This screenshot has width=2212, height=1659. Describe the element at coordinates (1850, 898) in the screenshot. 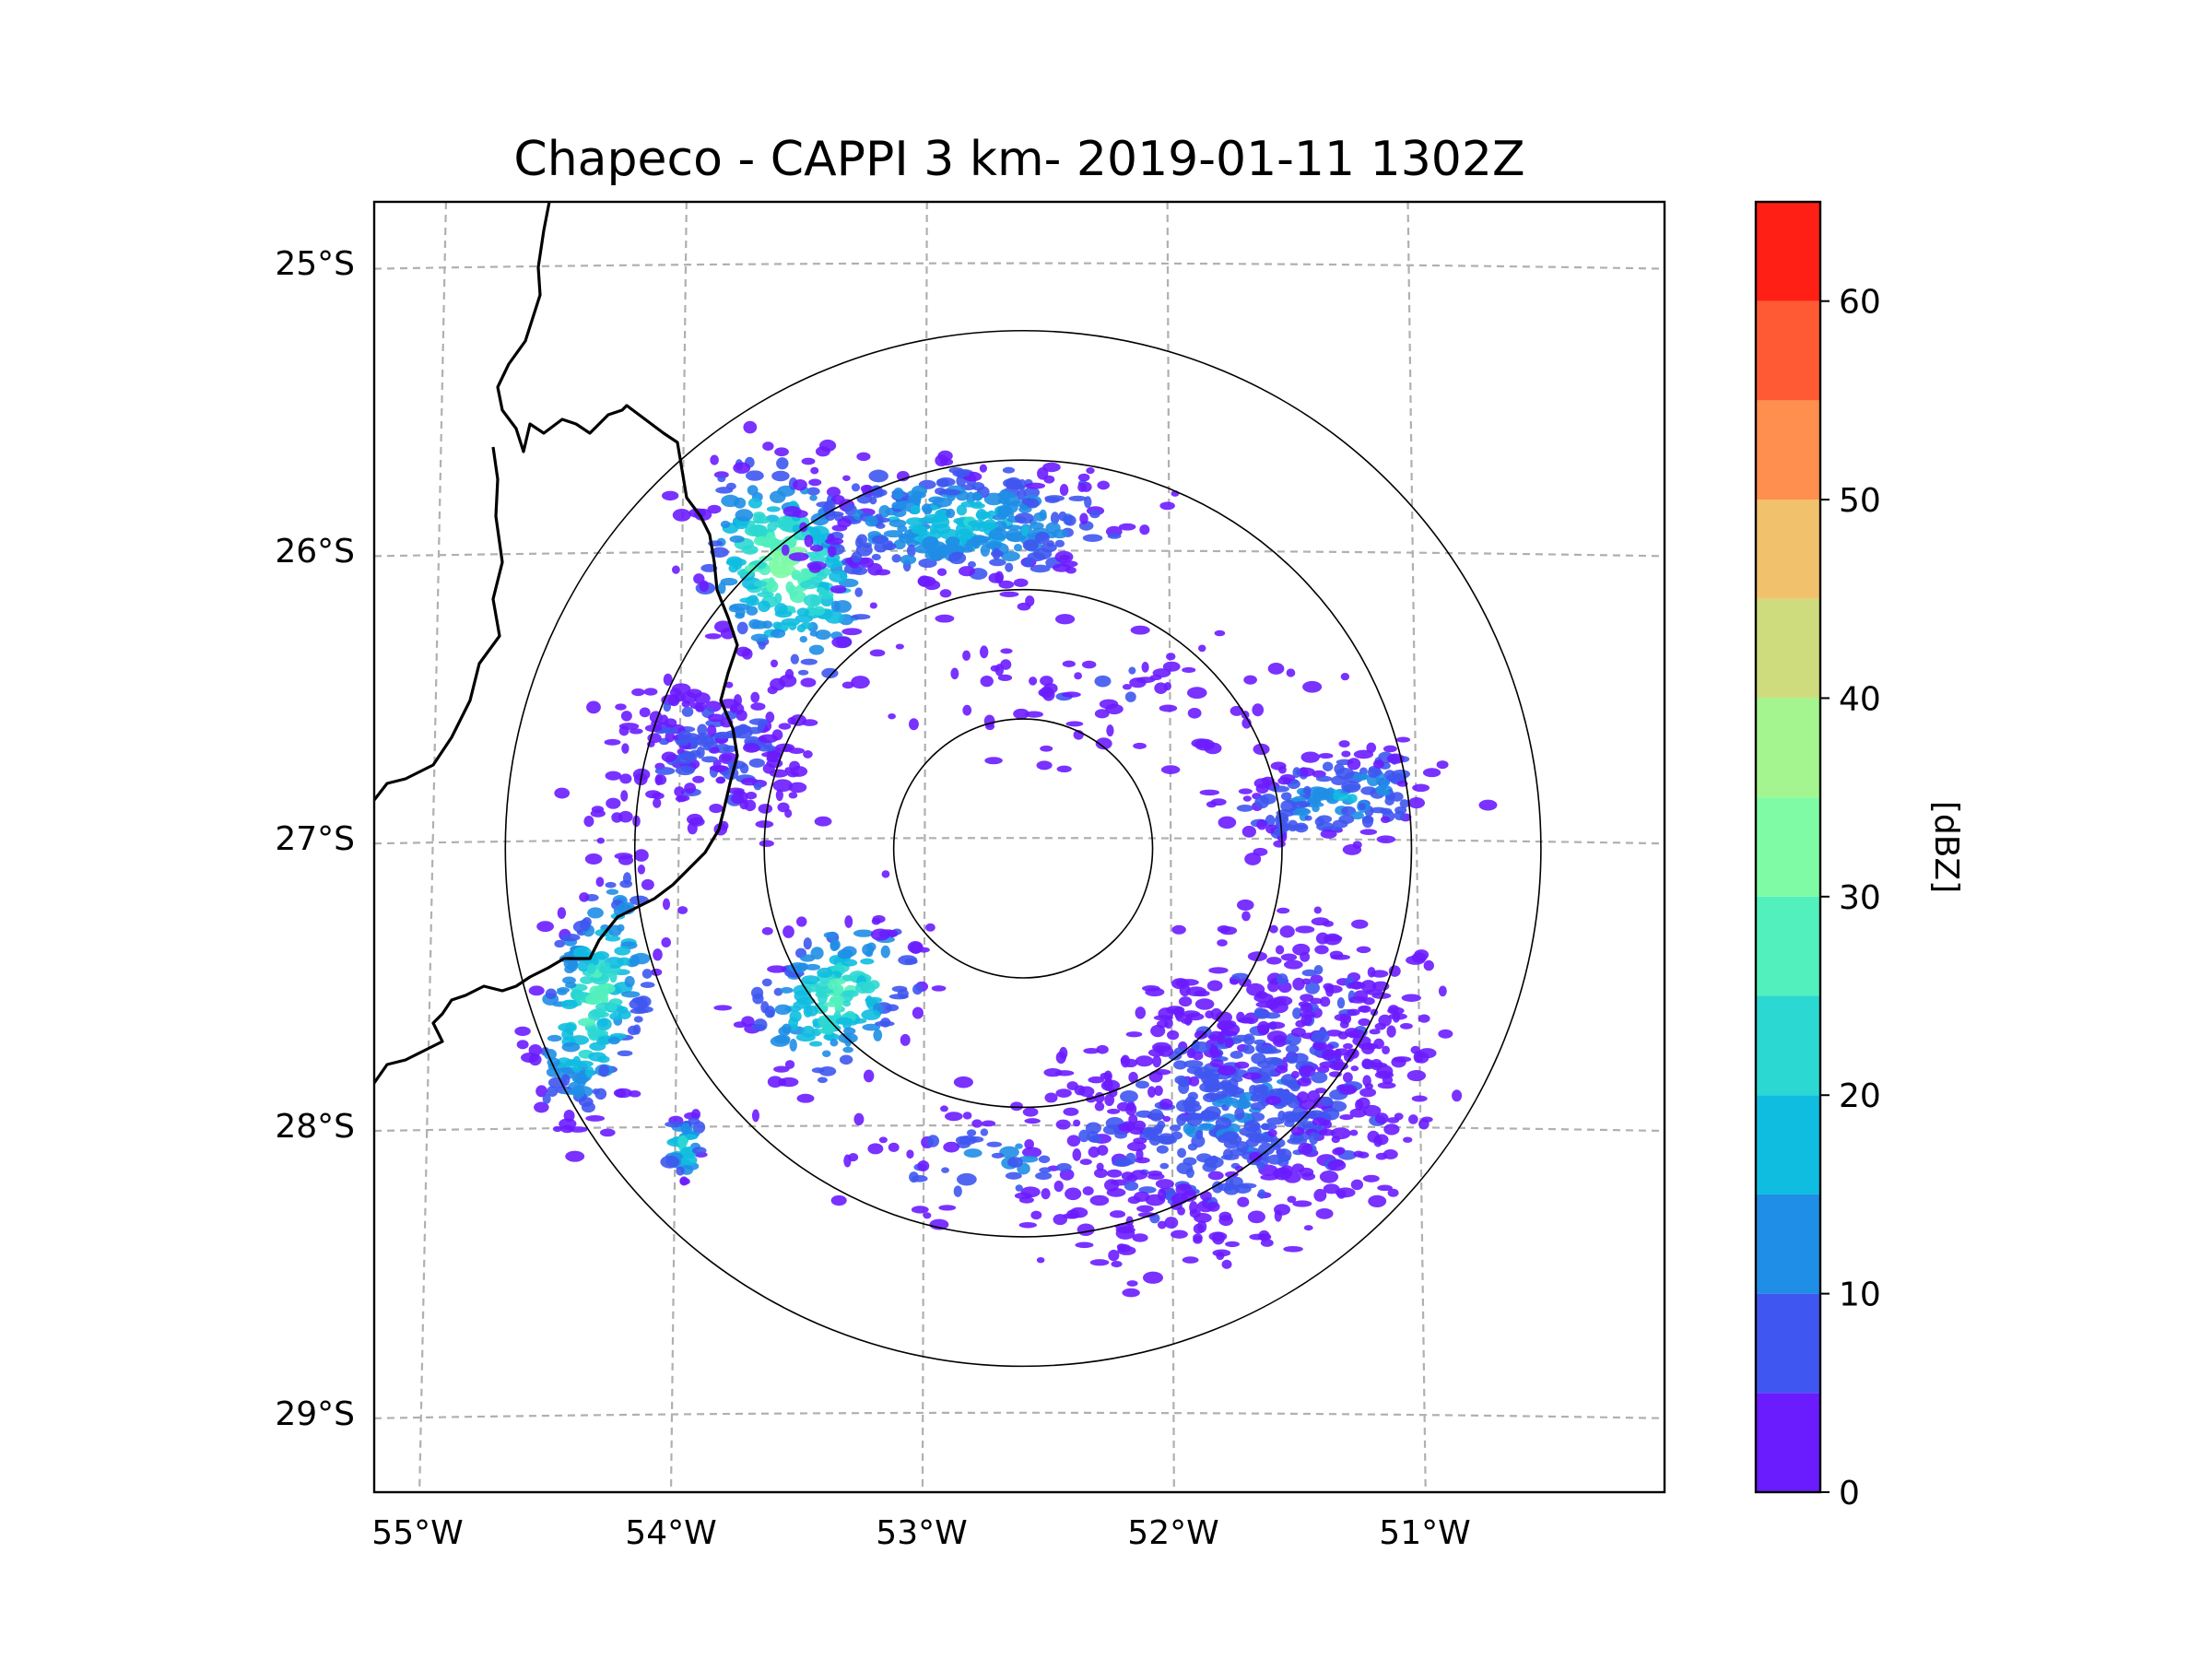

I see `colorbar-ticks: 0 10 20 30 40 50 60` at that location.